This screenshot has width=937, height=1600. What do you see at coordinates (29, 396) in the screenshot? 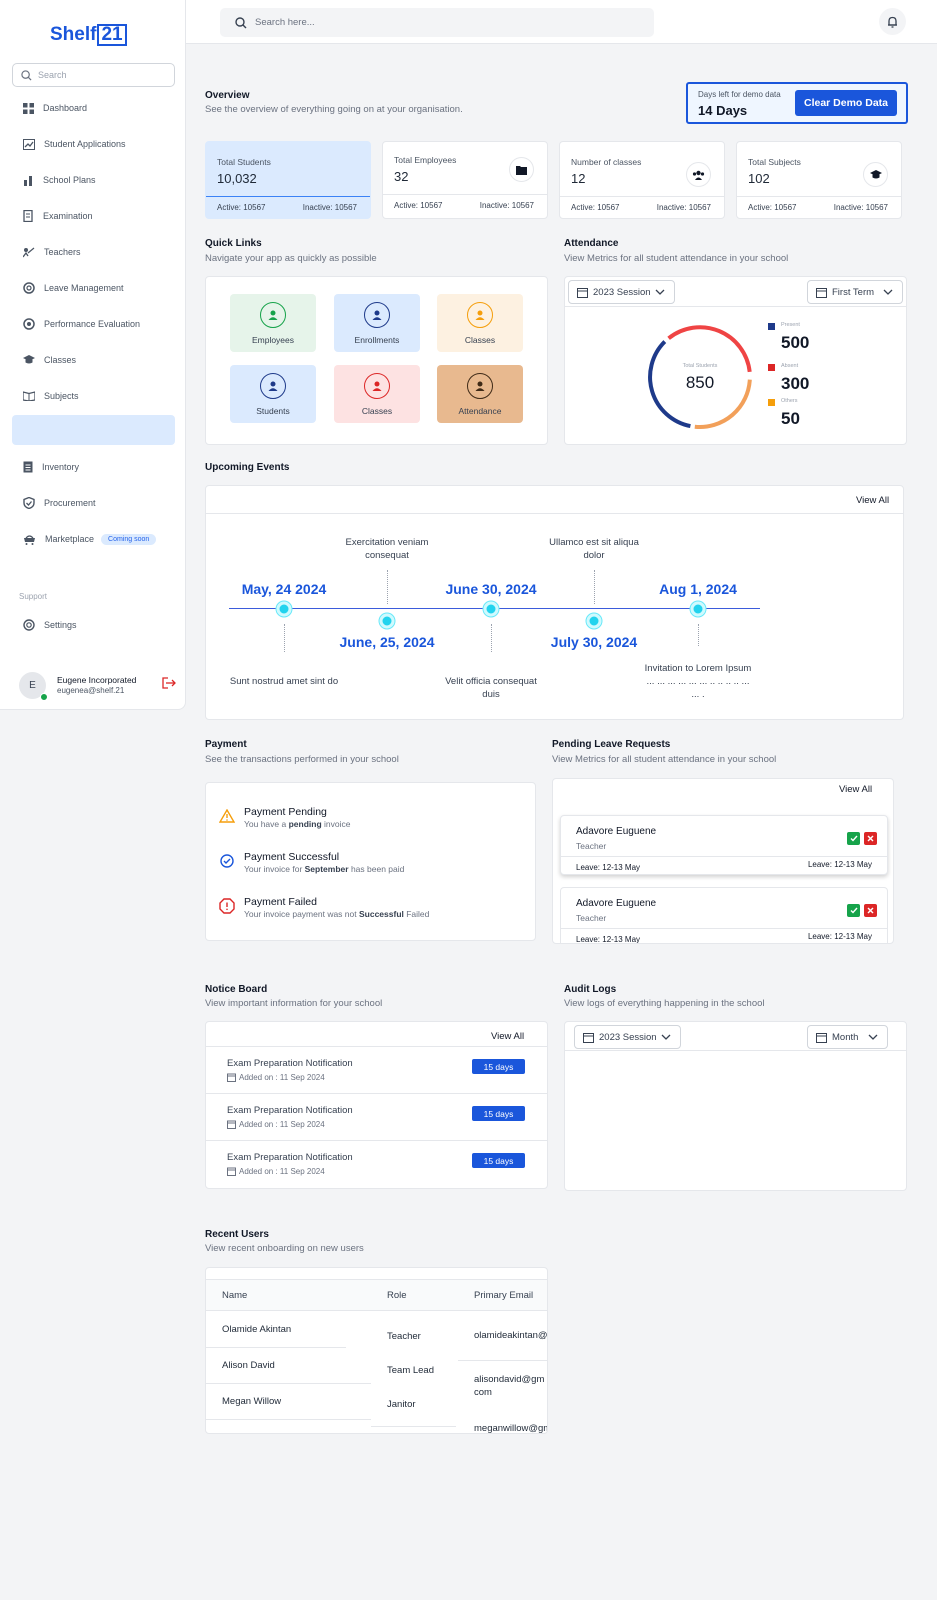
I see `book-icon` at bounding box center [29, 396].